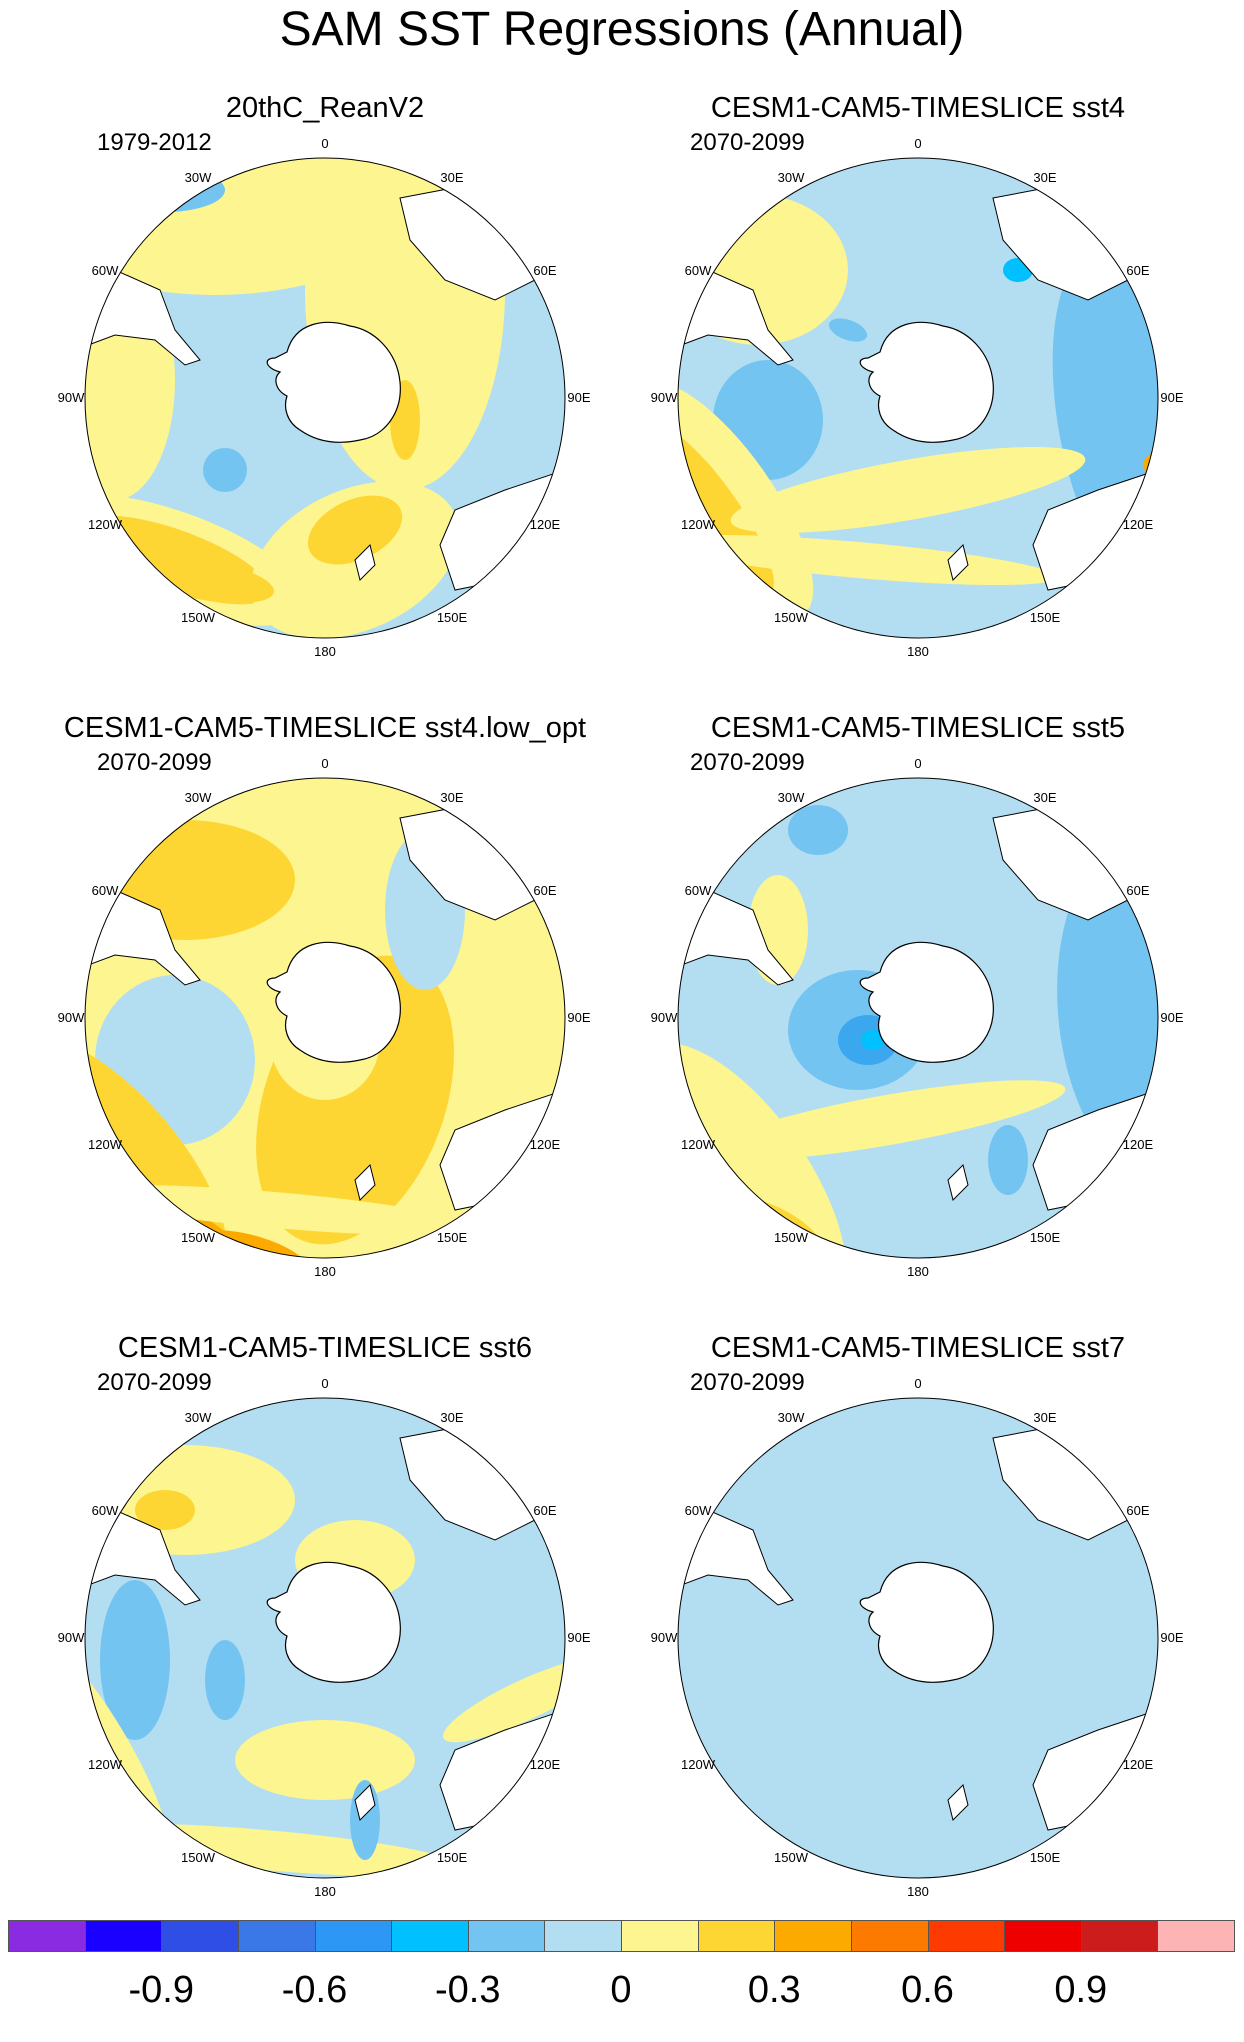 This screenshot has height=2042, width=1244. What do you see at coordinates (621, 1990) in the screenshot?
I see `colorbar-tick-label: 0` at bounding box center [621, 1990].